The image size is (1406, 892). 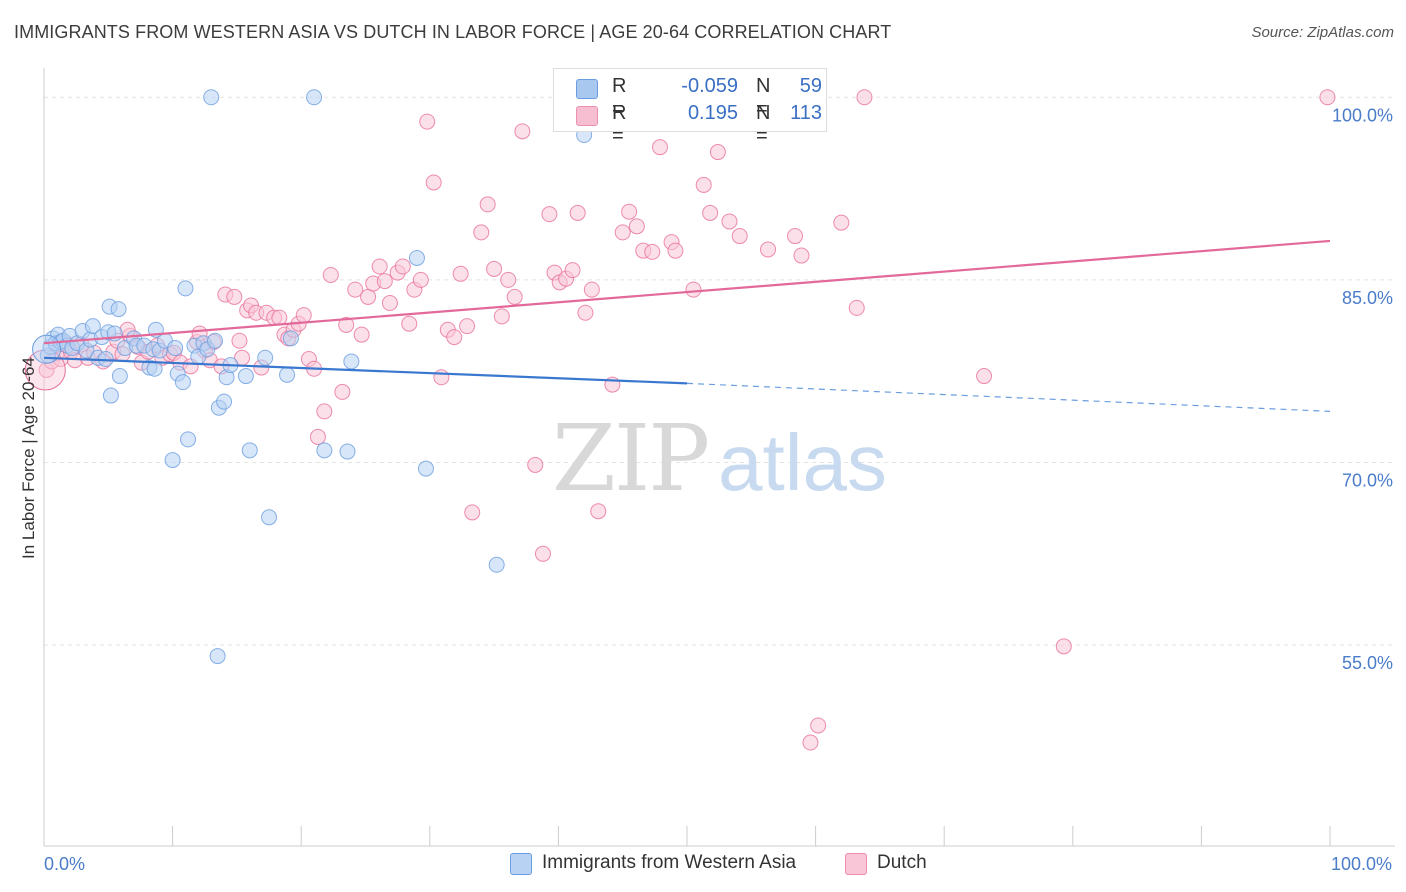 What do you see at coordinates (28, 458) in the screenshot?
I see `y-axis-title: In Labor Force | Age 20-64` at bounding box center [28, 458].